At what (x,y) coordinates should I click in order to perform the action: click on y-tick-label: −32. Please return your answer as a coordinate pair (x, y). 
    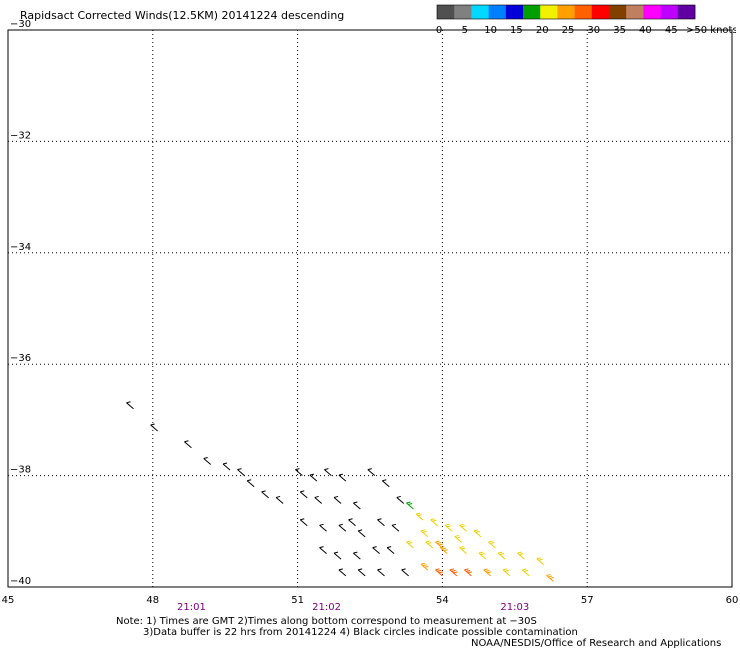
    Looking at the image, I should click on (20, 135).